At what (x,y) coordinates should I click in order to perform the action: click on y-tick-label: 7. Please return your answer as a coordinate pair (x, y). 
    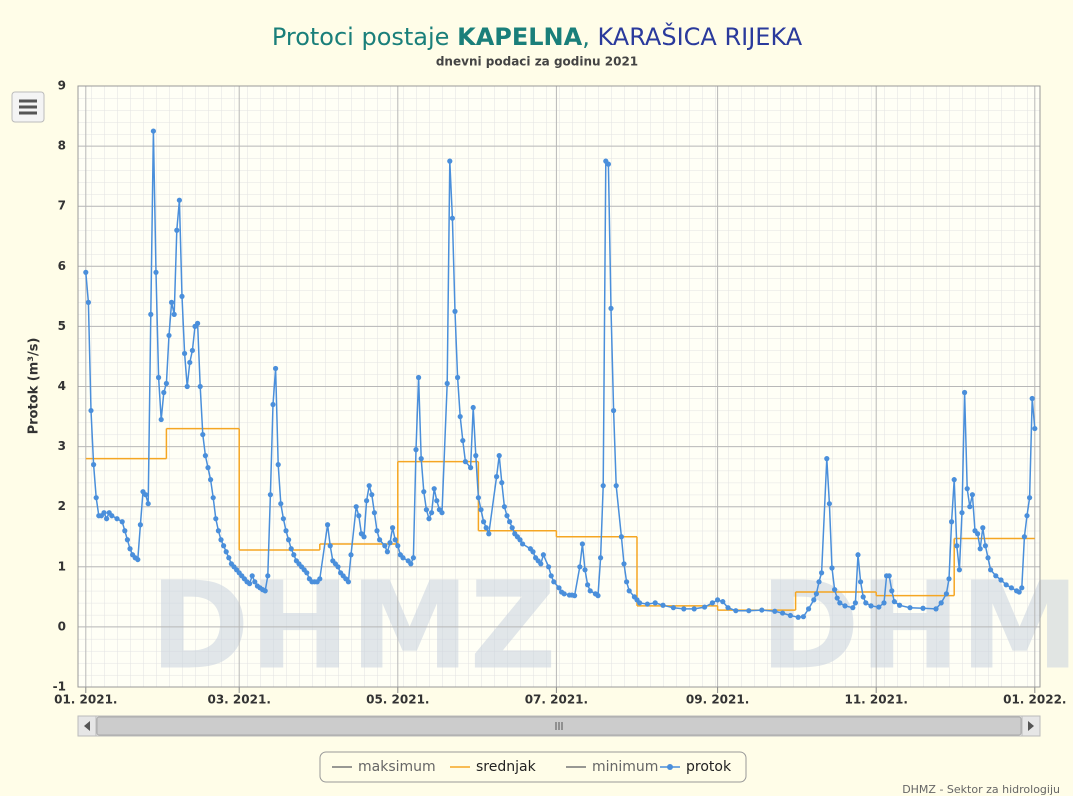
    Looking at the image, I should click on (62, 206).